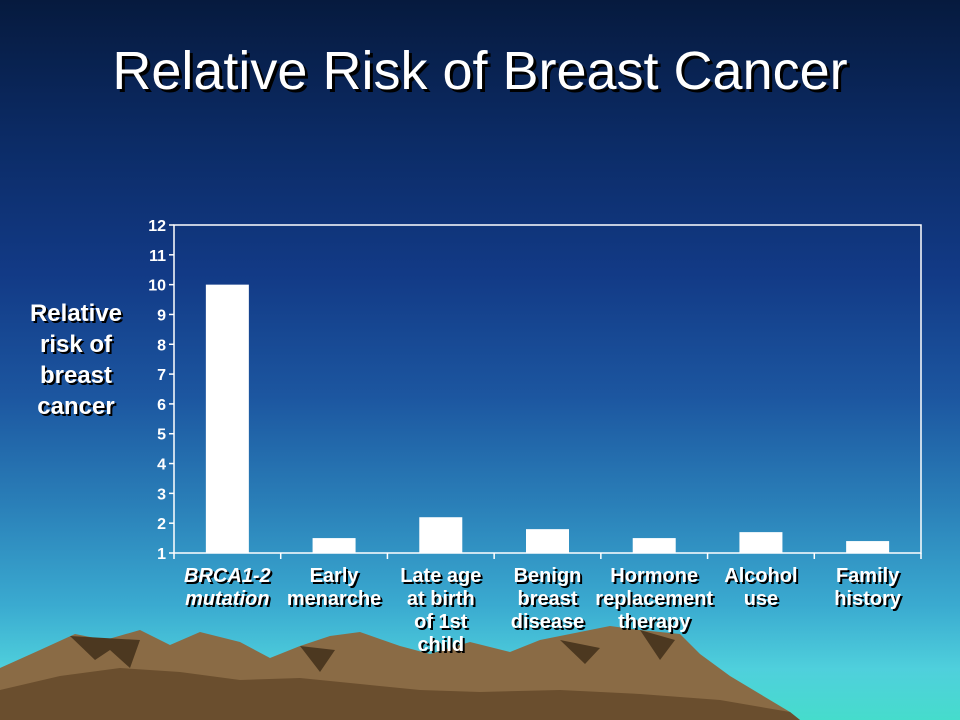  Describe the element at coordinates (161, 465) in the screenshot. I see `y-tick-label: 4` at that location.